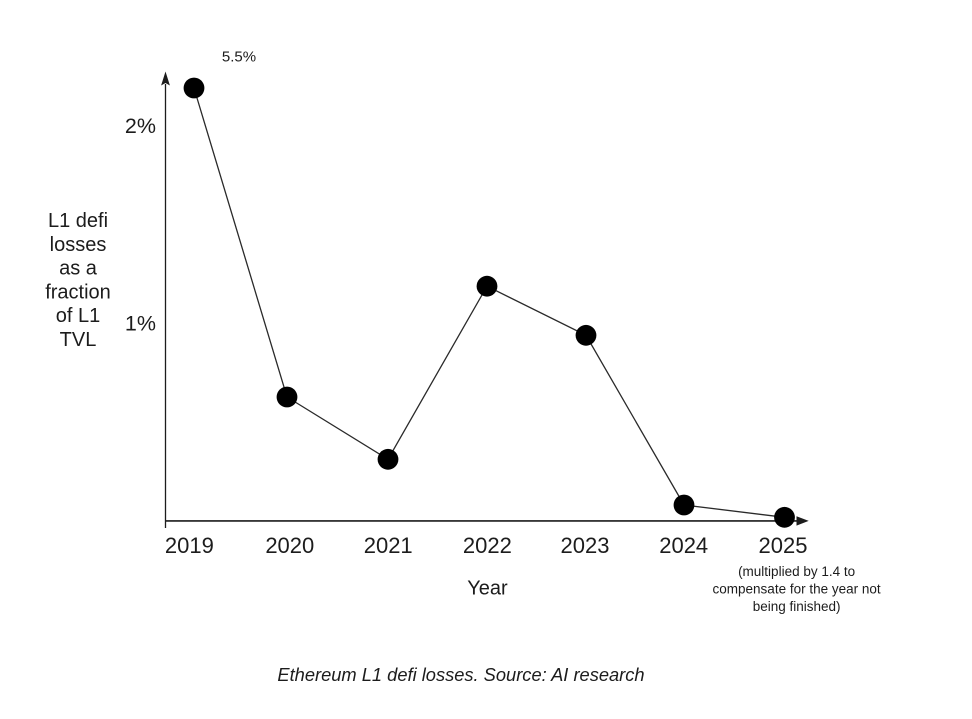  I want to click on svg-text: Year, so click(487, 589).